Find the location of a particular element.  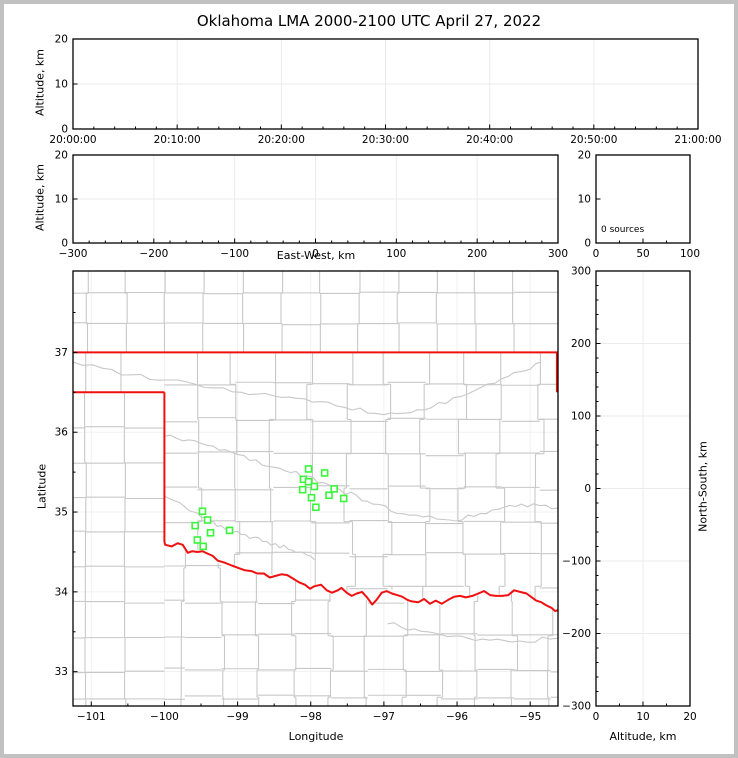

svg-text: 21:00:00 is located at coordinates (697, 140).